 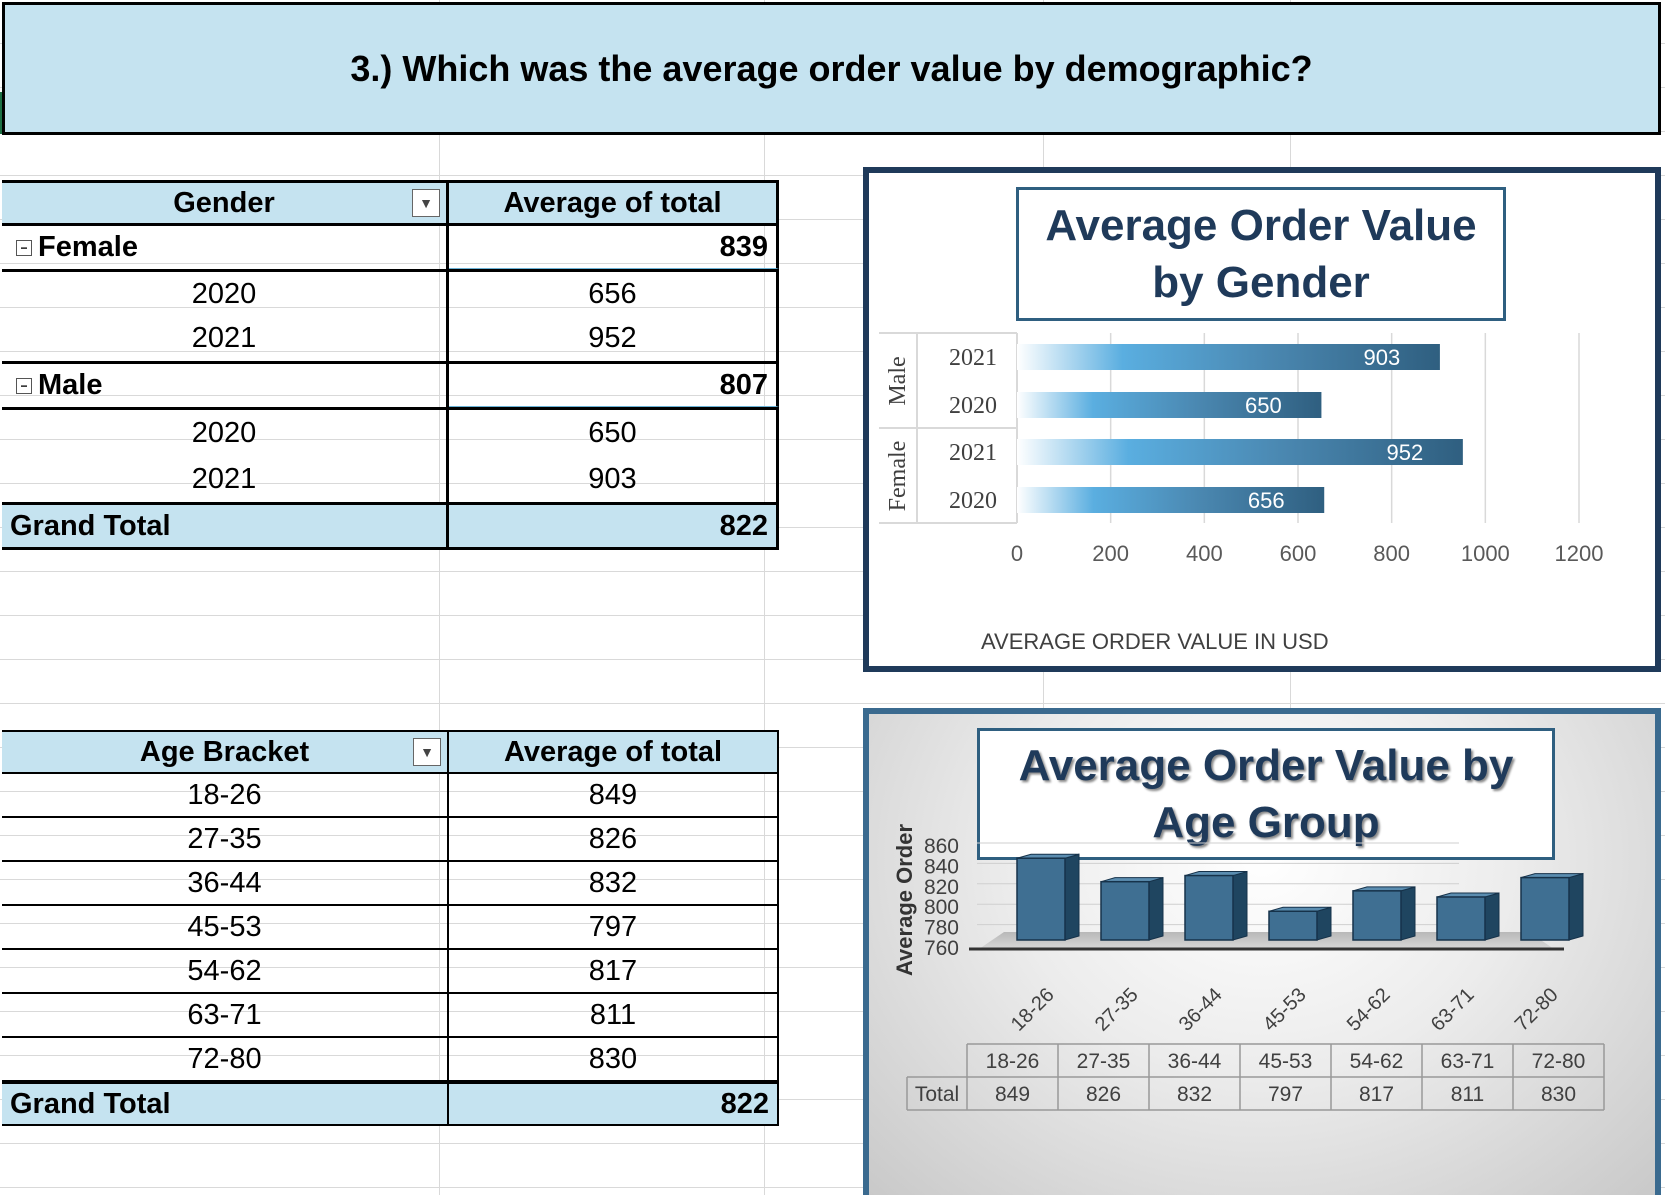 I want to click on x-tick-label: 45-53, so click(x=1285, y=1010).